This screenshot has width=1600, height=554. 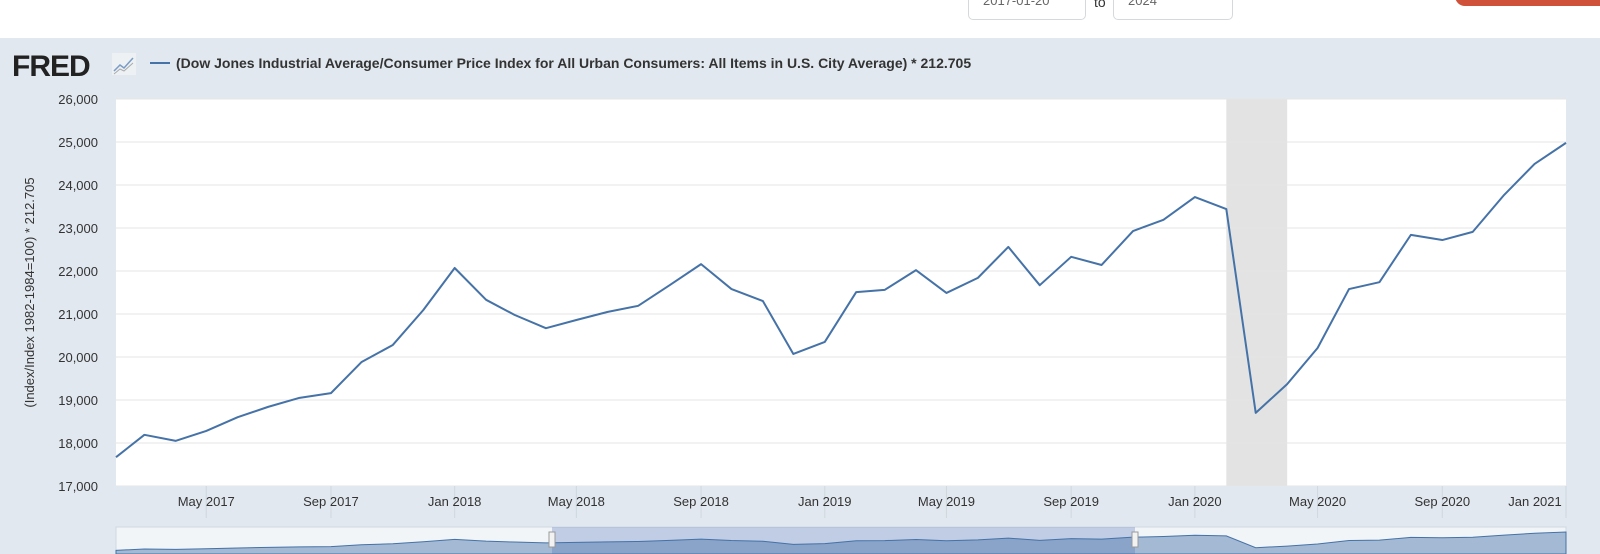 What do you see at coordinates (1257, 292) in the screenshot?
I see `recession-band` at bounding box center [1257, 292].